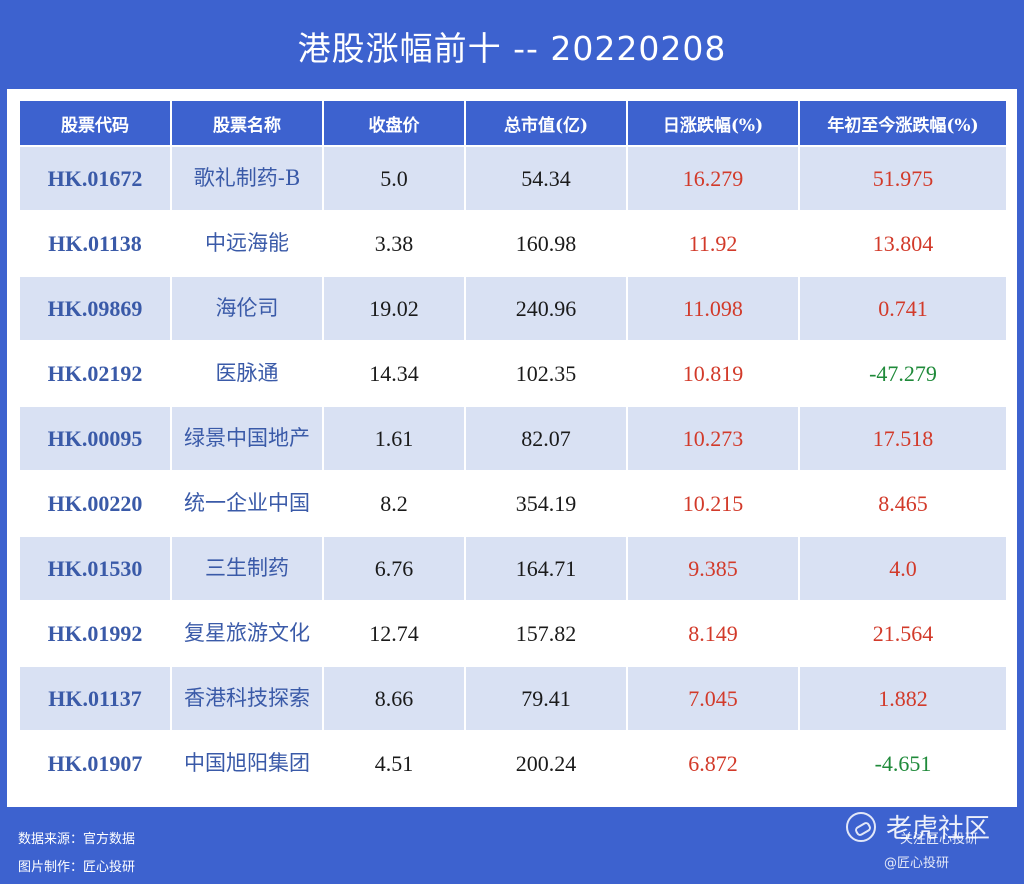 The image size is (1024, 884). I want to click on table-row: HK.01138 中远海能 3.38 160.98 11.92 13.804, so click(513, 243).